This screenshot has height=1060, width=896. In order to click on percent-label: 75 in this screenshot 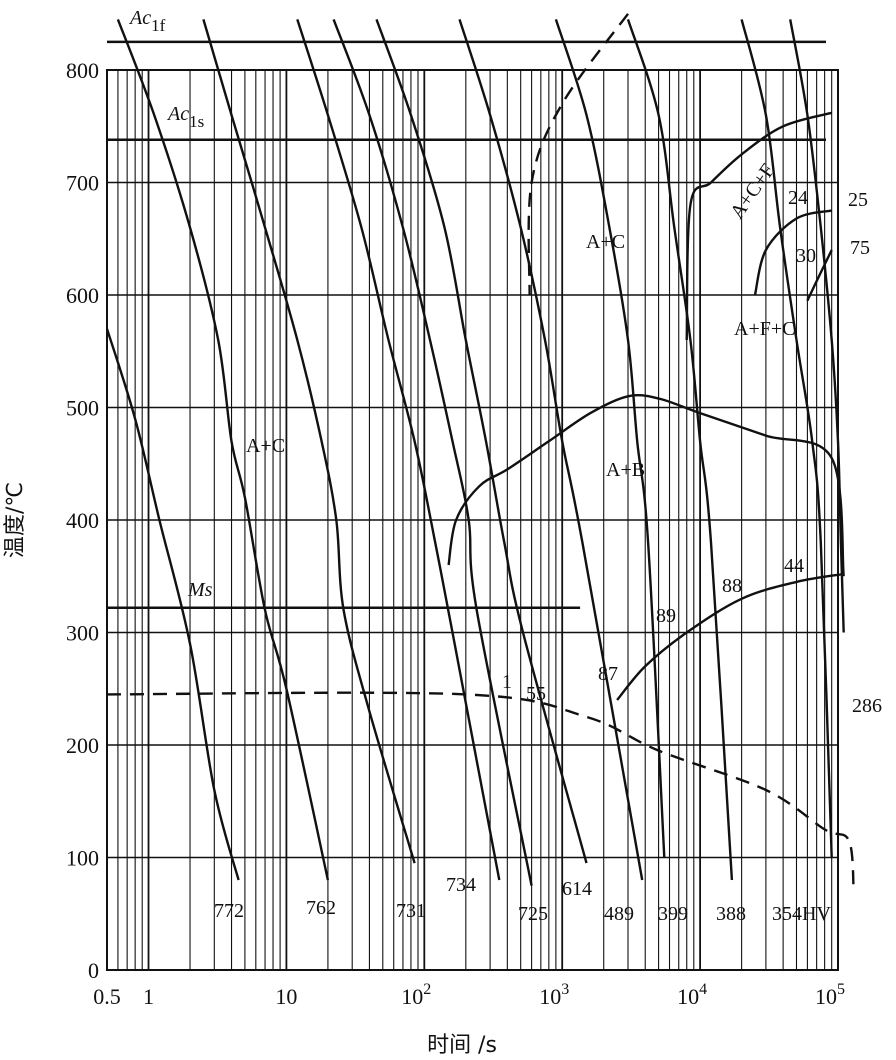, I will do `click(860, 248)`.